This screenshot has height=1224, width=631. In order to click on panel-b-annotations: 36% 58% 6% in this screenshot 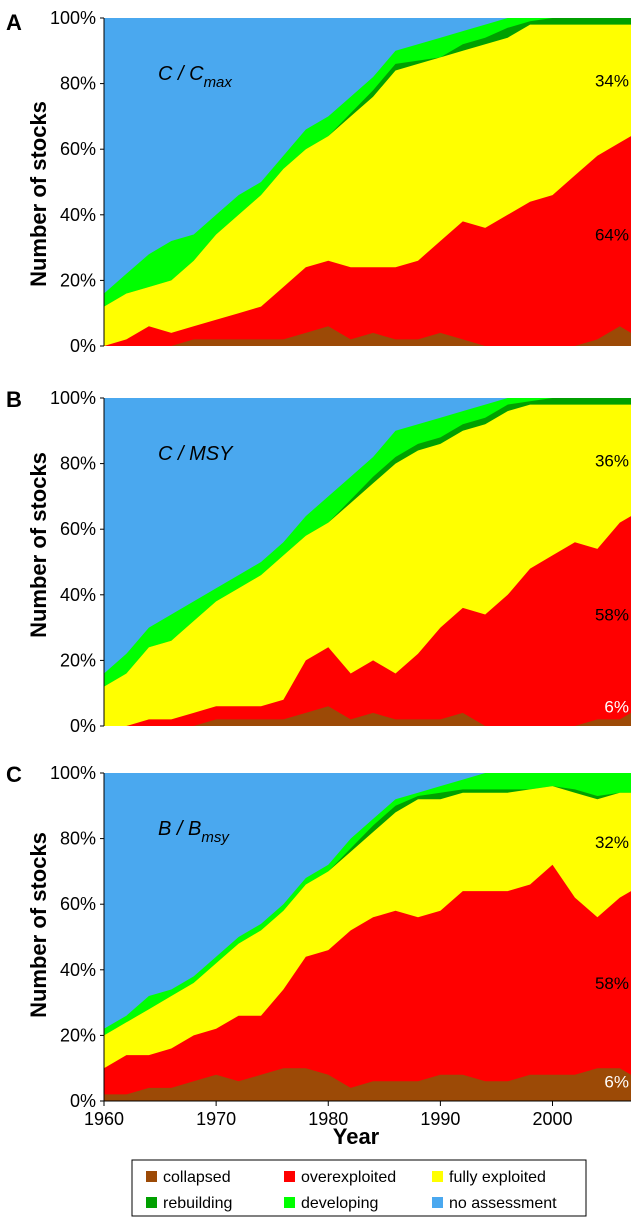, I will do `click(612, 583)`.